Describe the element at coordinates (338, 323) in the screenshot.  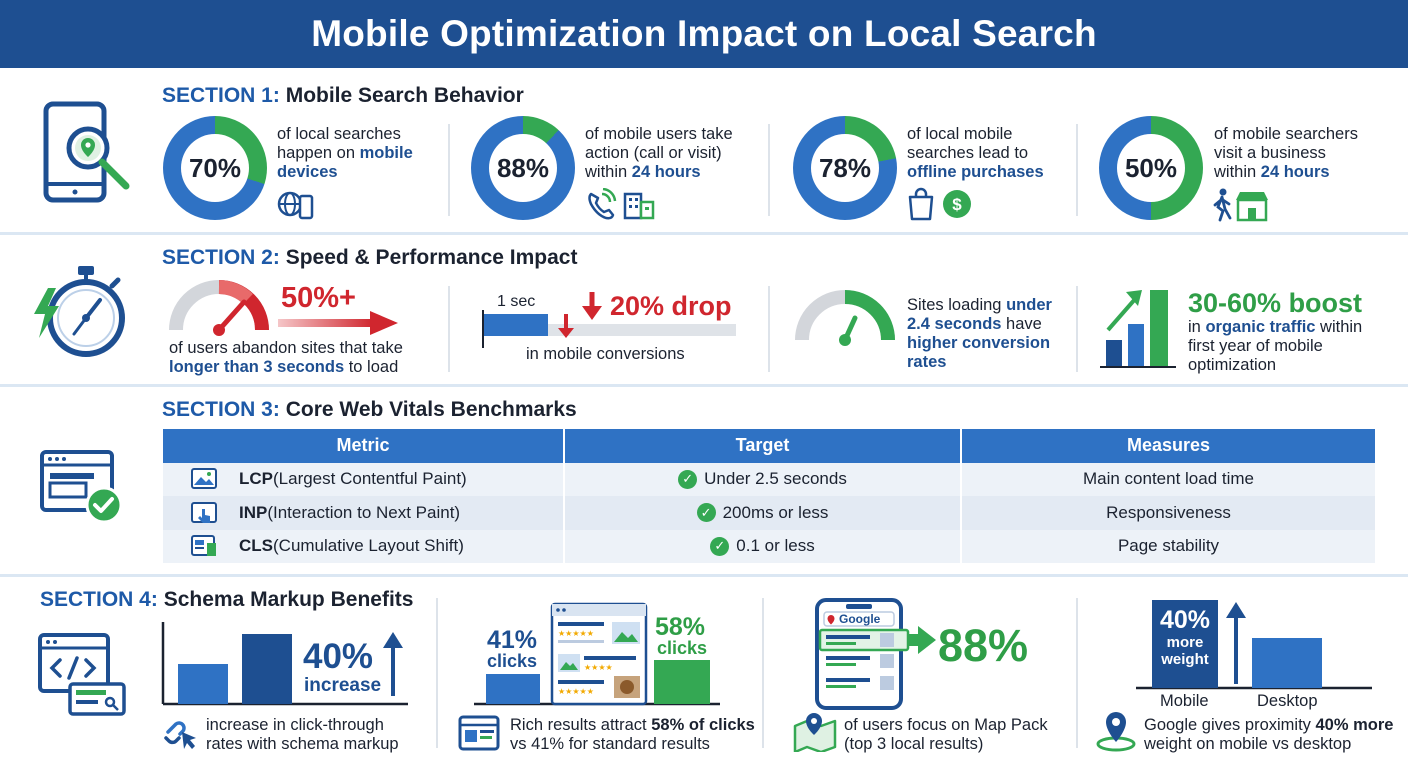
I see `red-arrow-right-icon` at that location.